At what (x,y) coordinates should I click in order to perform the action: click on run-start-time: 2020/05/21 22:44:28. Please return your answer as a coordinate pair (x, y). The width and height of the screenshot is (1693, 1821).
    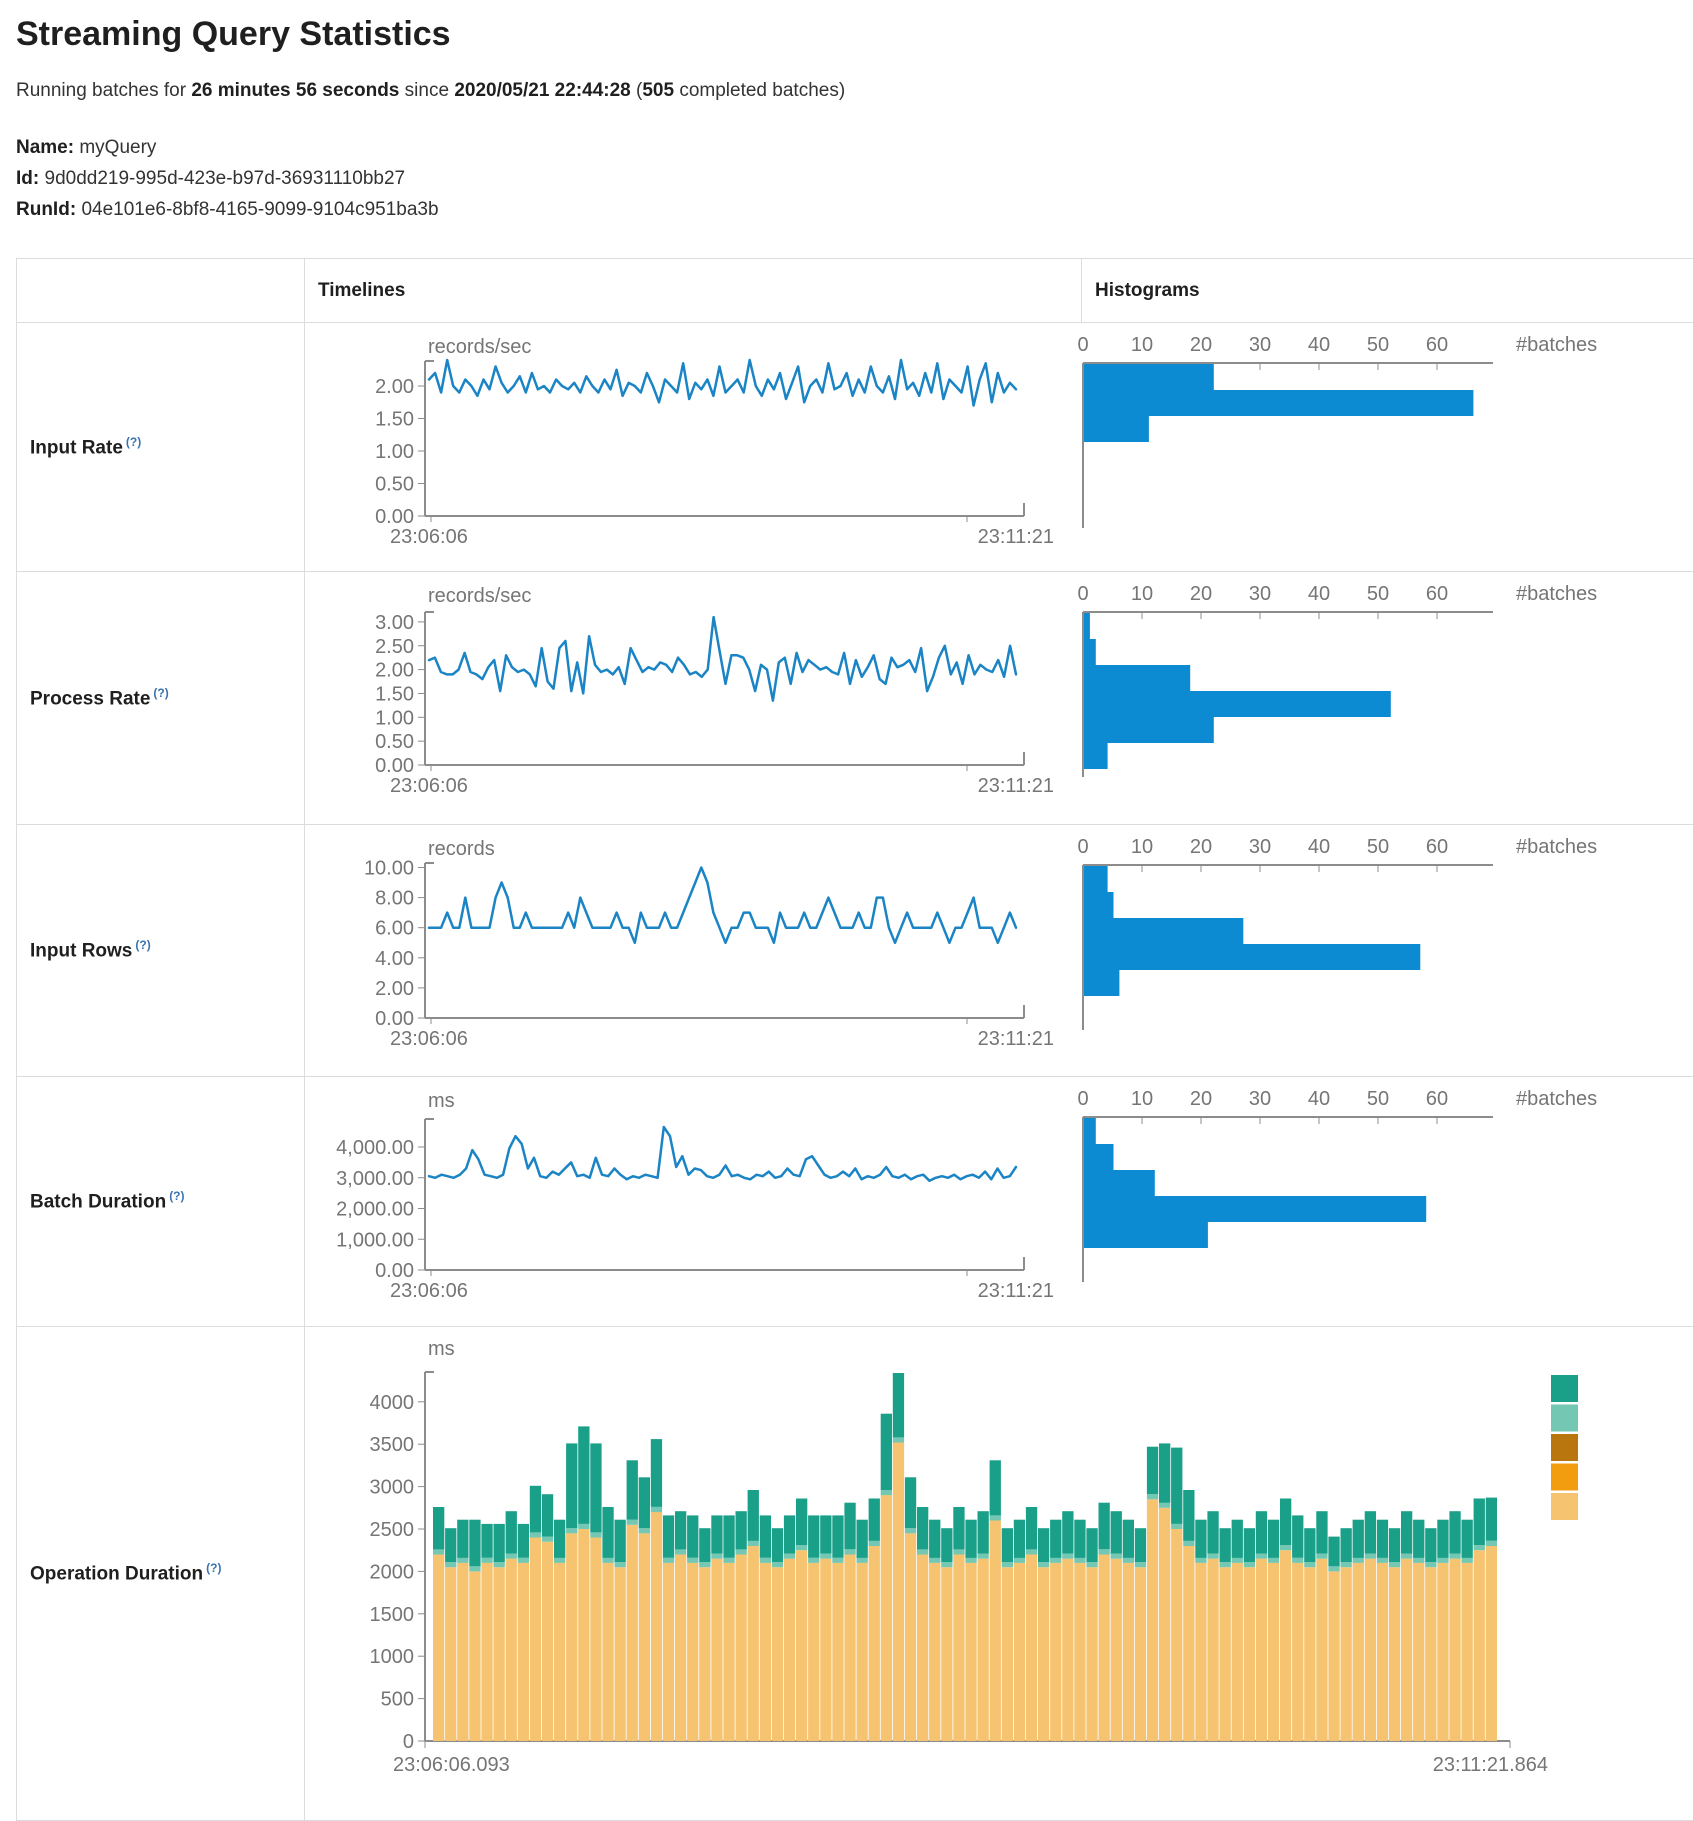
    Looking at the image, I should click on (542, 90).